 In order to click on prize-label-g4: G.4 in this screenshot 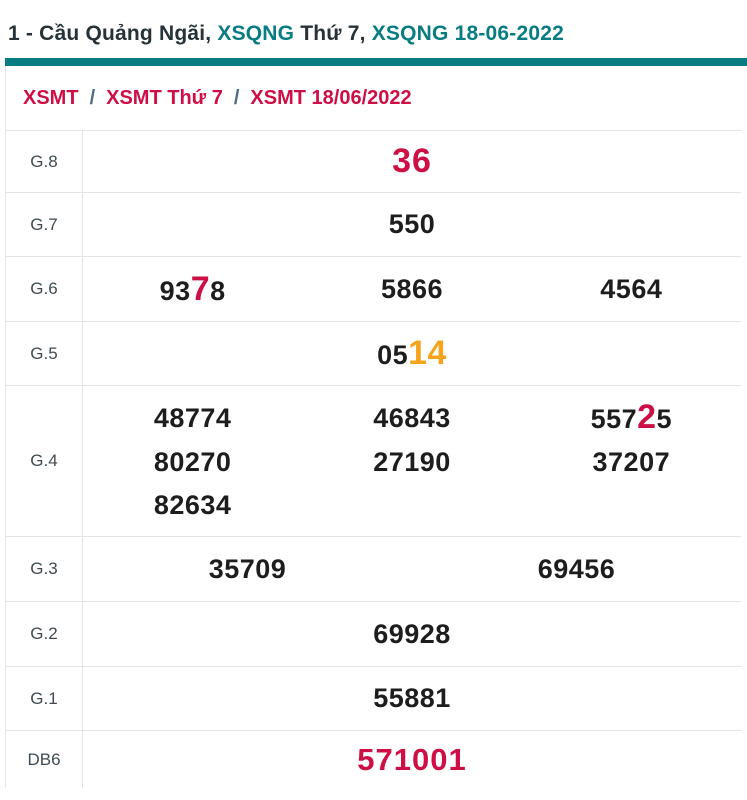, I will do `click(44, 461)`.